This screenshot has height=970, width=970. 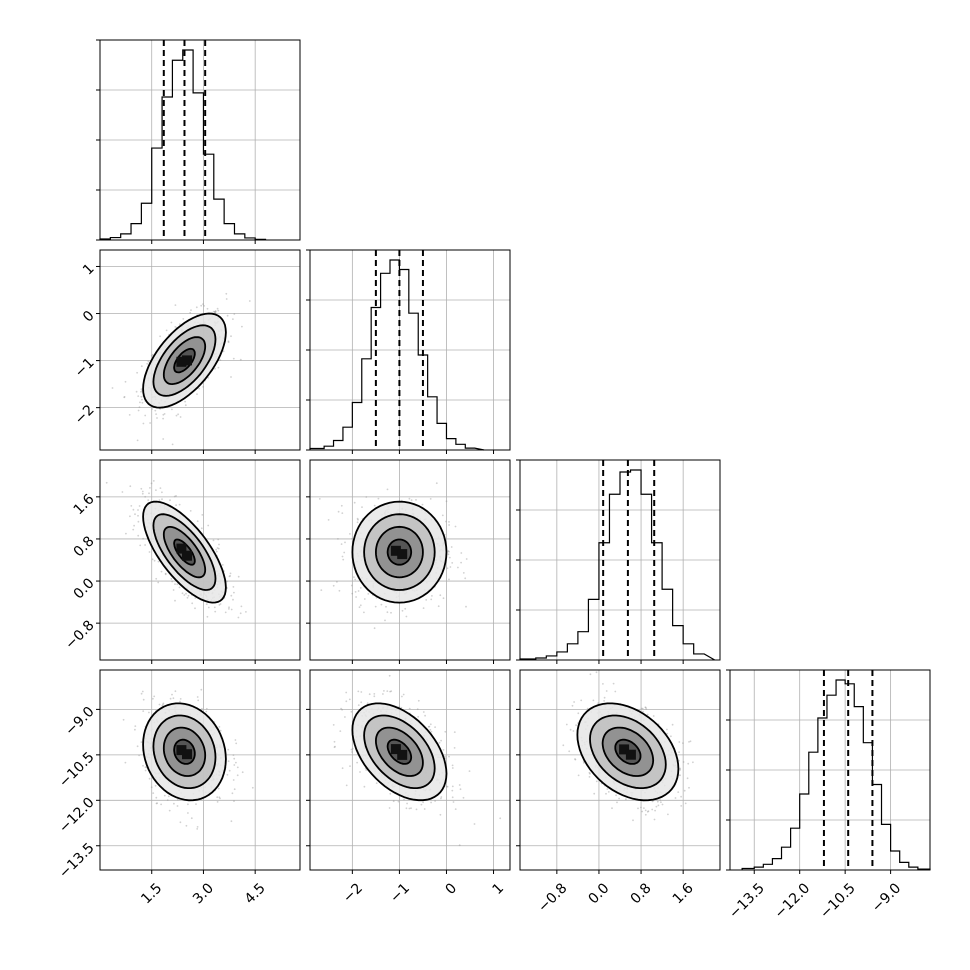 I want to click on y-tick-label: 0, so click(x=89, y=317).